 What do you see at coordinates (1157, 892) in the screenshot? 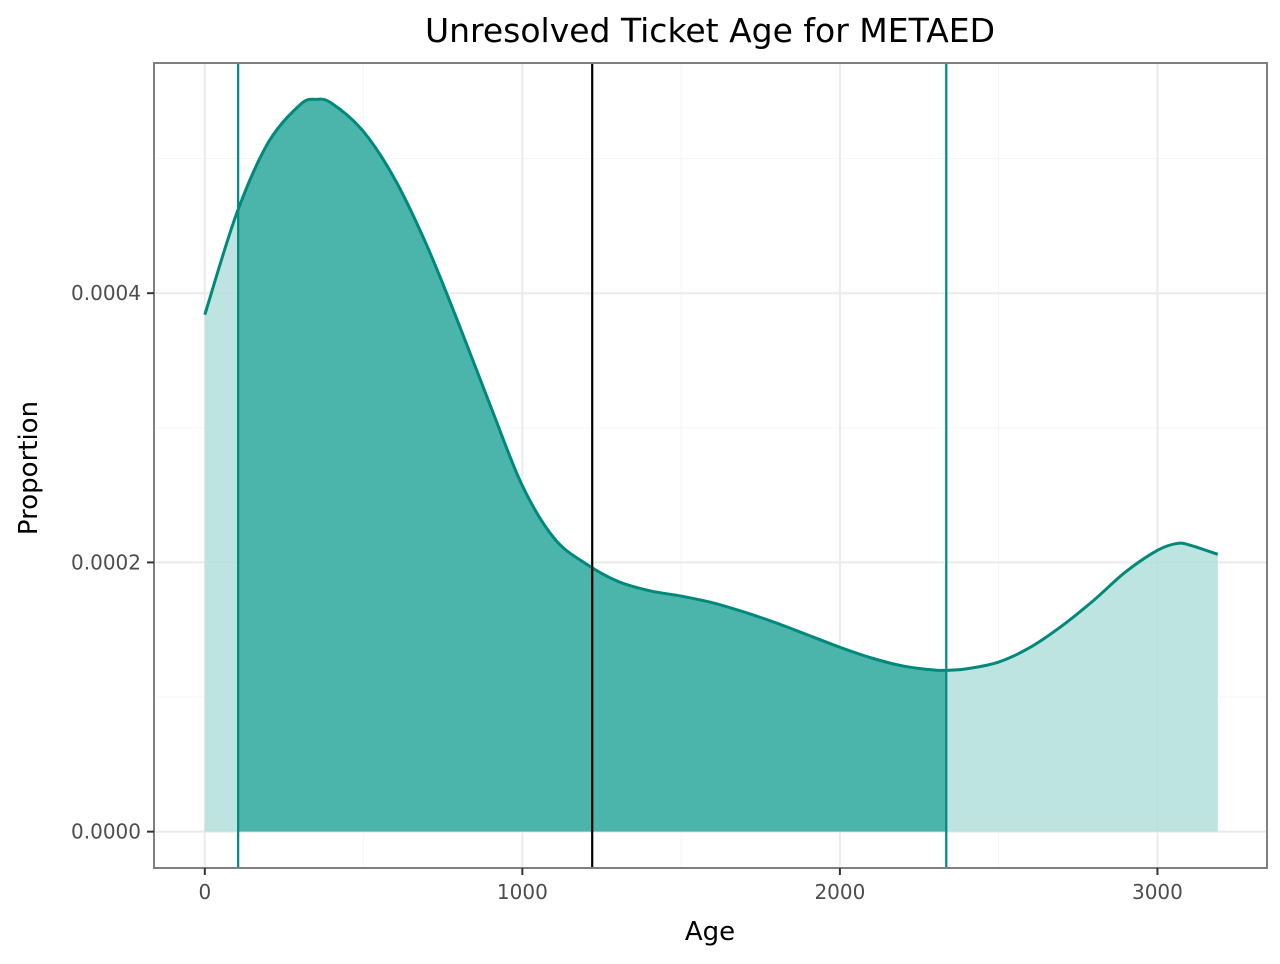
I see `x-tick-label: 3000` at bounding box center [1157, 892].